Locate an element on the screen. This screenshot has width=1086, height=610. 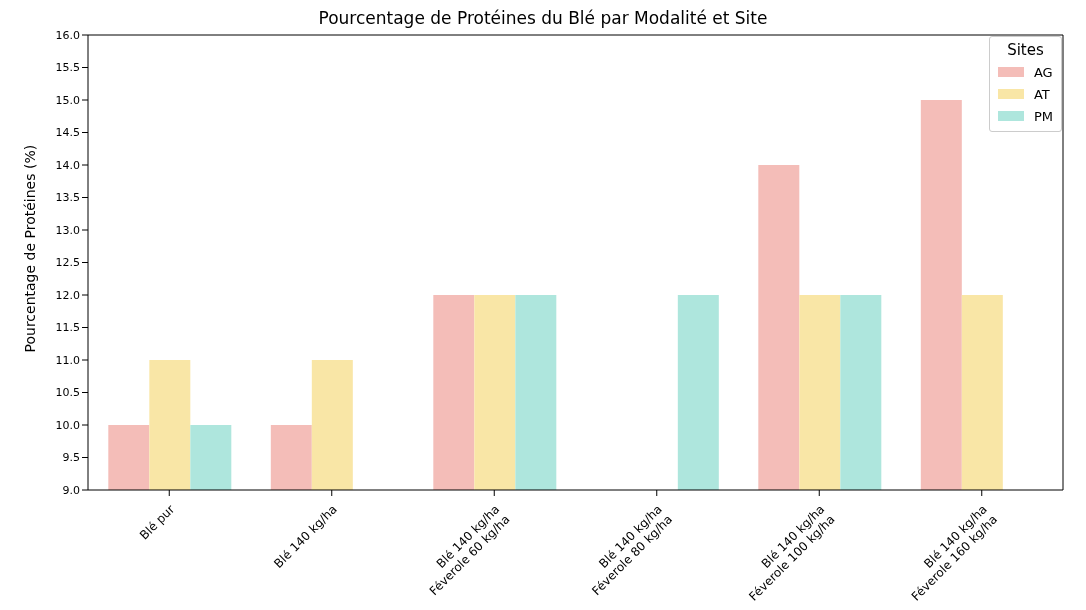
y-tick-label: 15.5 is located at coordinates (67, 68).